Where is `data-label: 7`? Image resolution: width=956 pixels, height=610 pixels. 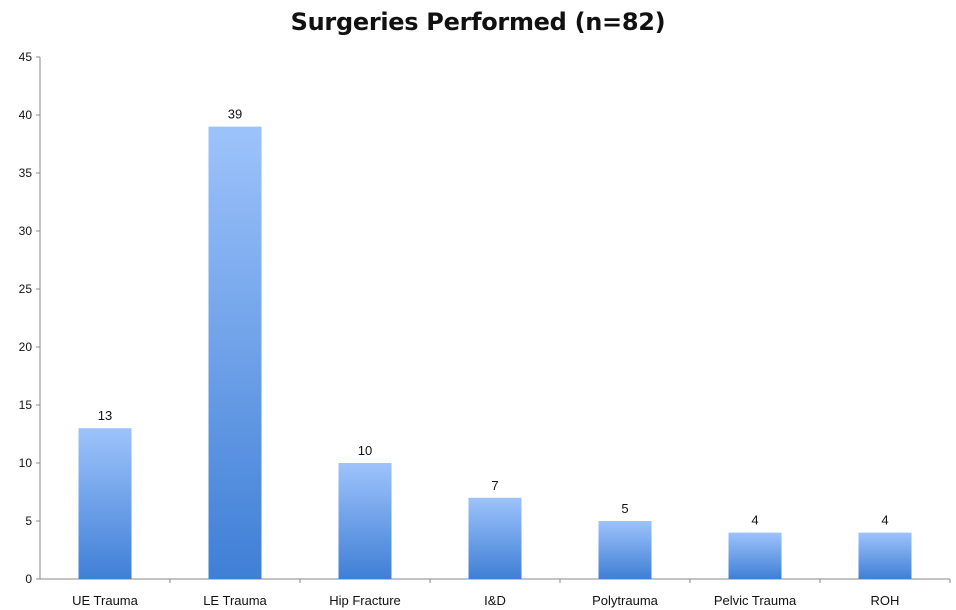 data-label: 7 is located at coordinates (494, 485).